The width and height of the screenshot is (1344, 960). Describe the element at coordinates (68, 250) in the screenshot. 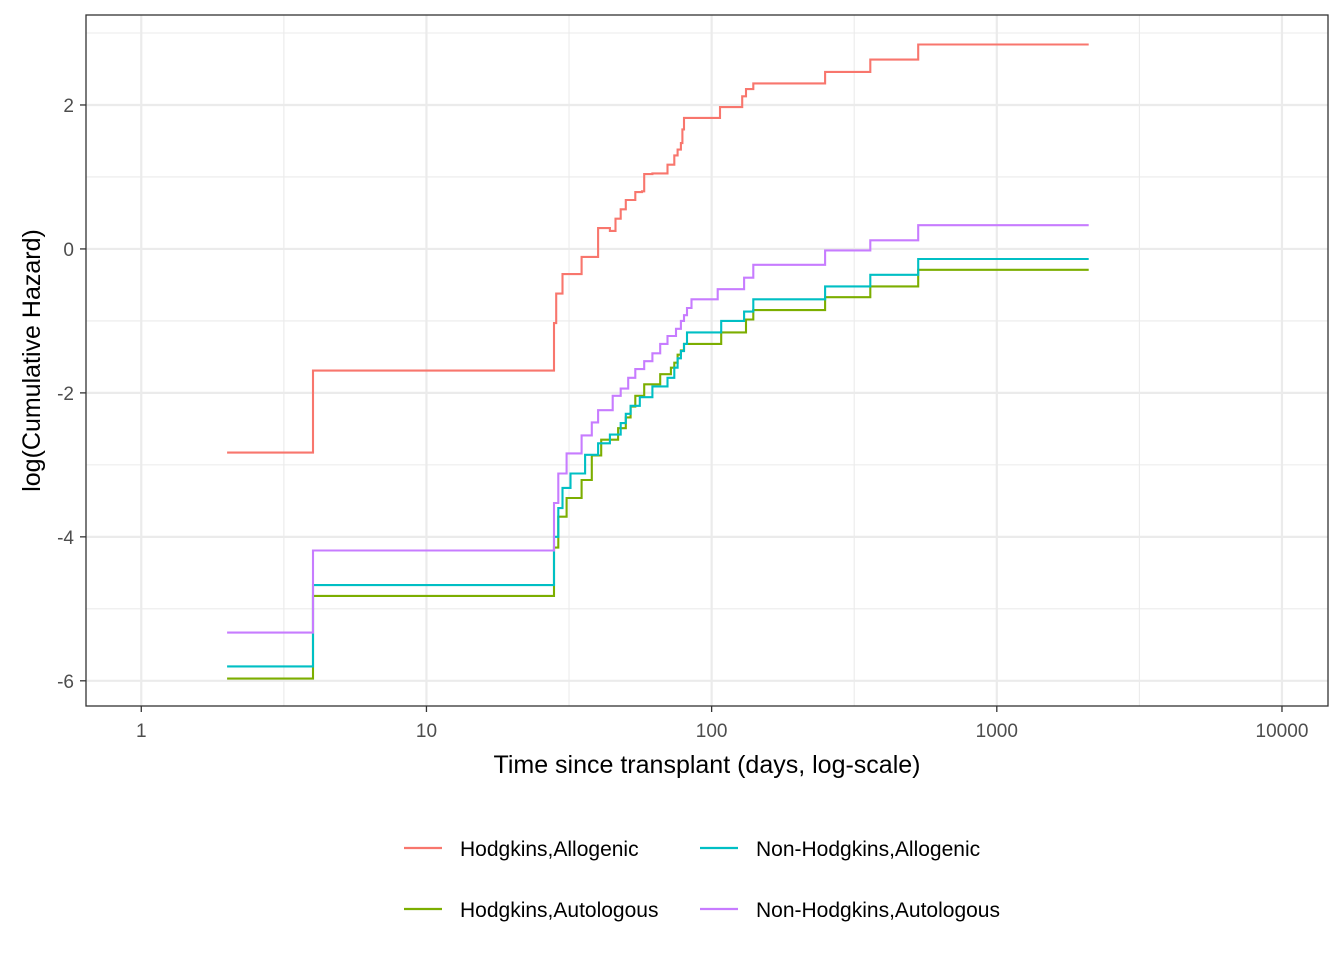

I see `y-tick-label: 0` at that location.